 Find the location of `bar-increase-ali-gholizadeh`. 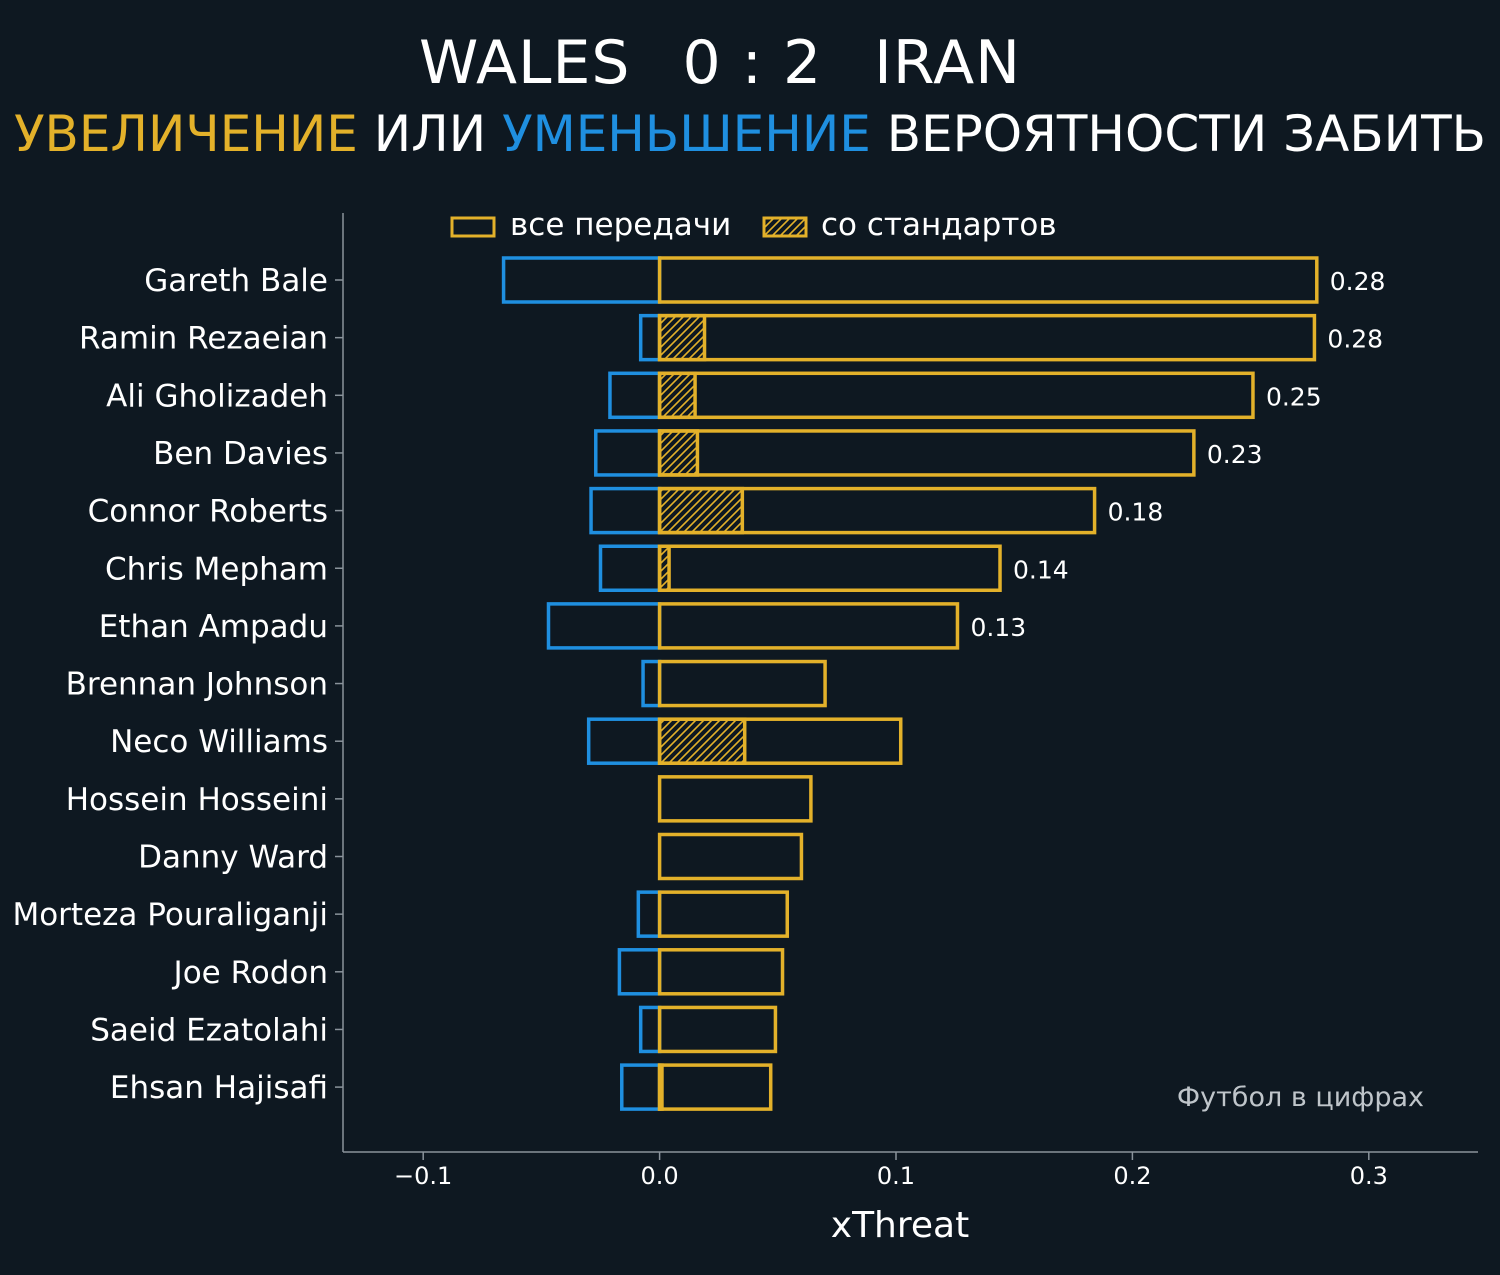

bar-increase-ali-gholizadeh is located at coordinates (956, 395).